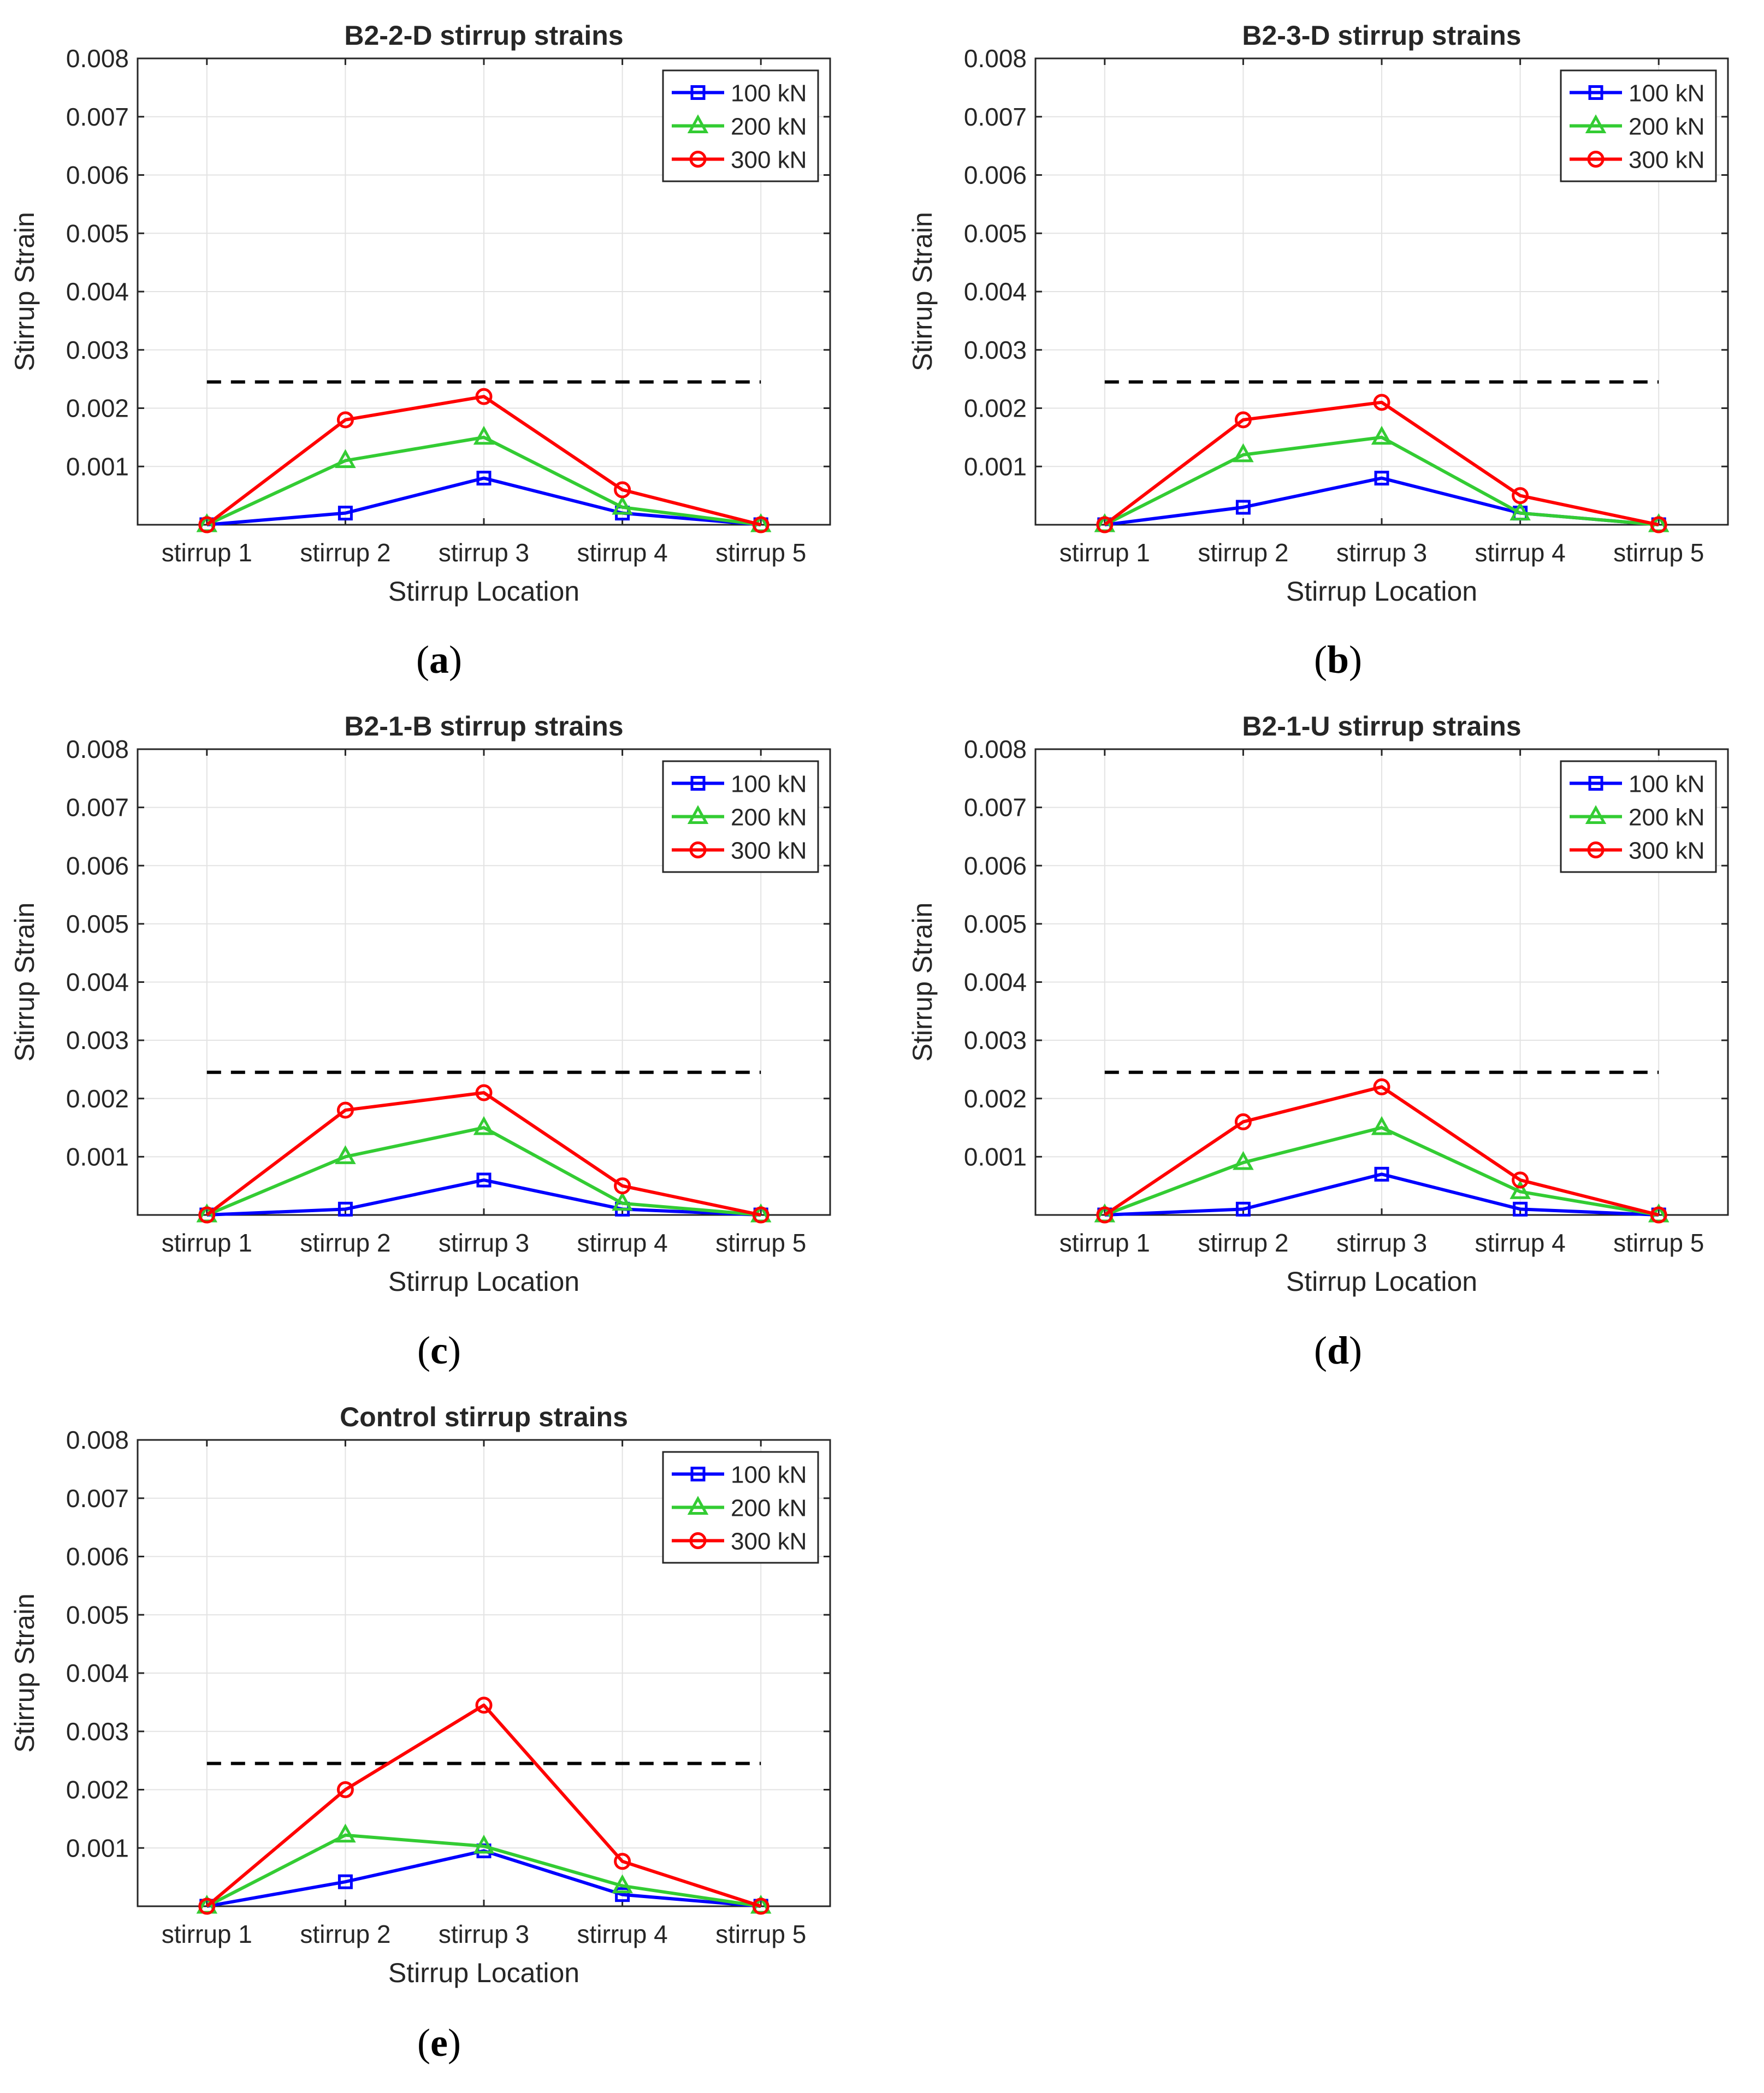  I want to click on panel-caption-a: (a), so click(439, 660).